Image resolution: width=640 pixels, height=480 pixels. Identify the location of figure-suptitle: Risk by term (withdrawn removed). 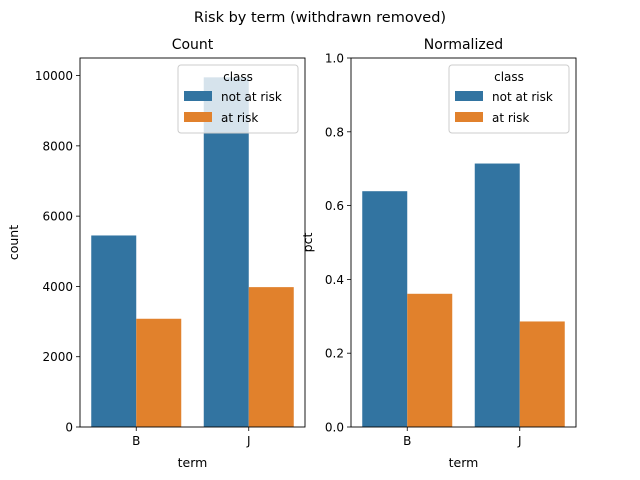
(320, 18).